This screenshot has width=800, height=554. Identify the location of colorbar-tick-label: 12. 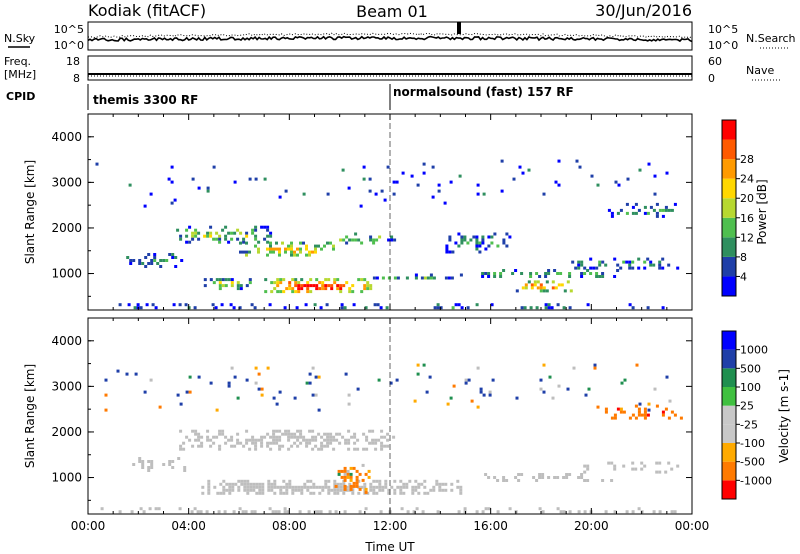
(747, 237).